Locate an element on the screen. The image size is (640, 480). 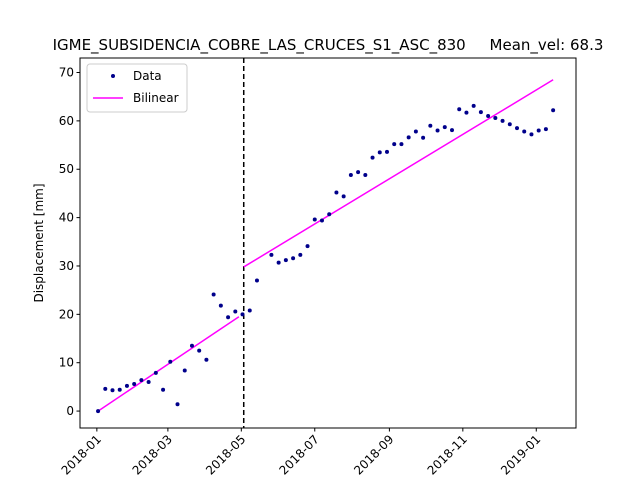
legend: Data Bilinear is located at coordinates (137, 88).